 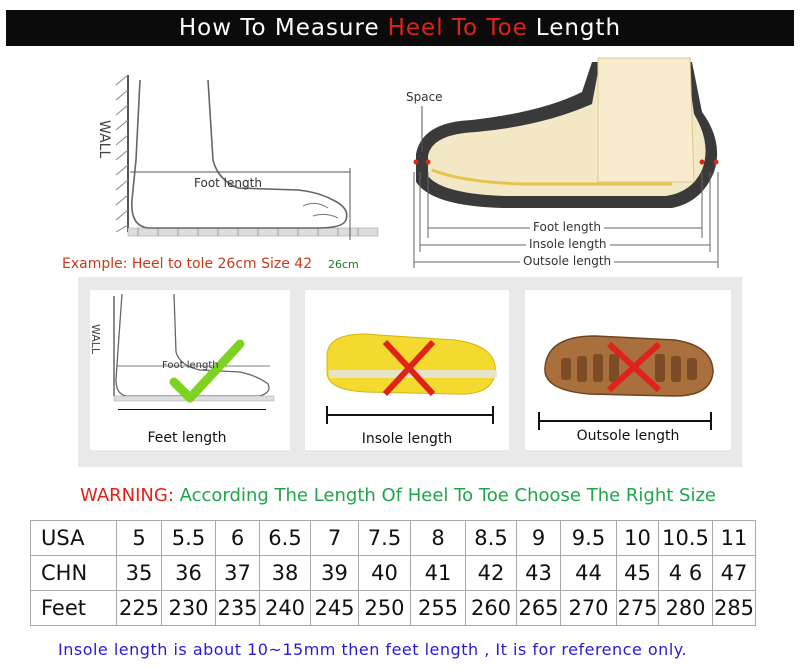 What do you see at coordinates (127, 495) in the screenshot?
I see `warning-label: WARNING:` at bounding box center [127, 495].